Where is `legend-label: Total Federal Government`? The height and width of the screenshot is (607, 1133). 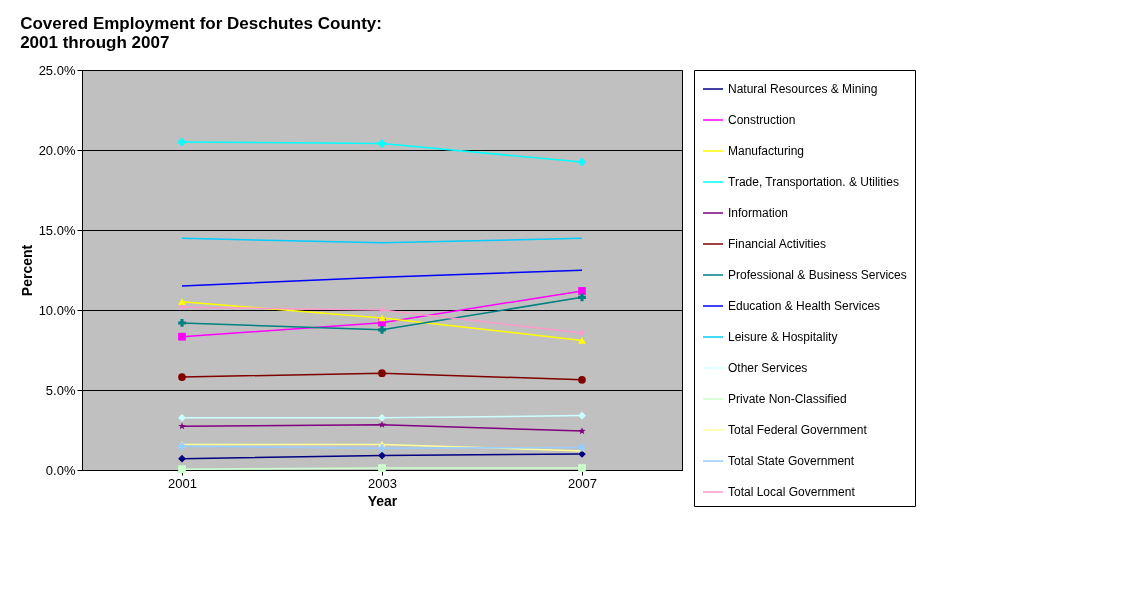 legend-label: Total Federal Government is located at coordinates (798, 430).